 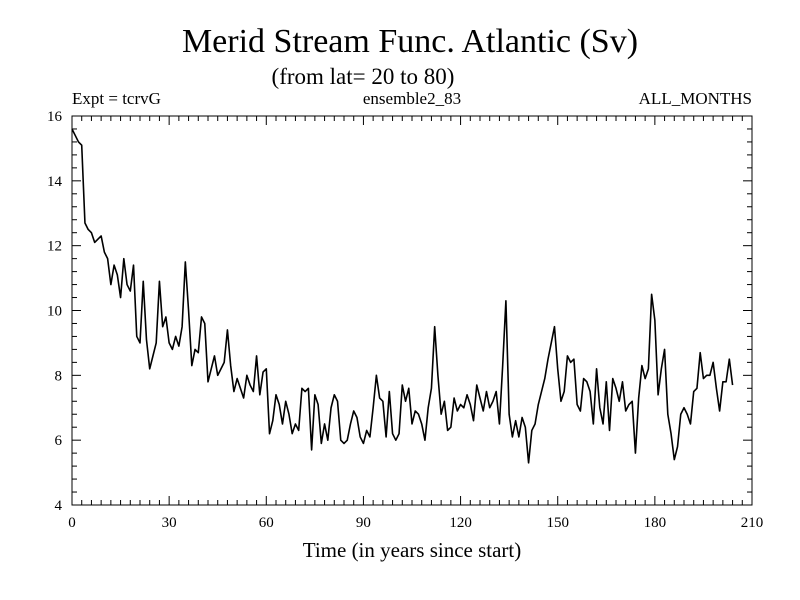 I want to click on y-tick-label: 10, so click(x=54, y=312).